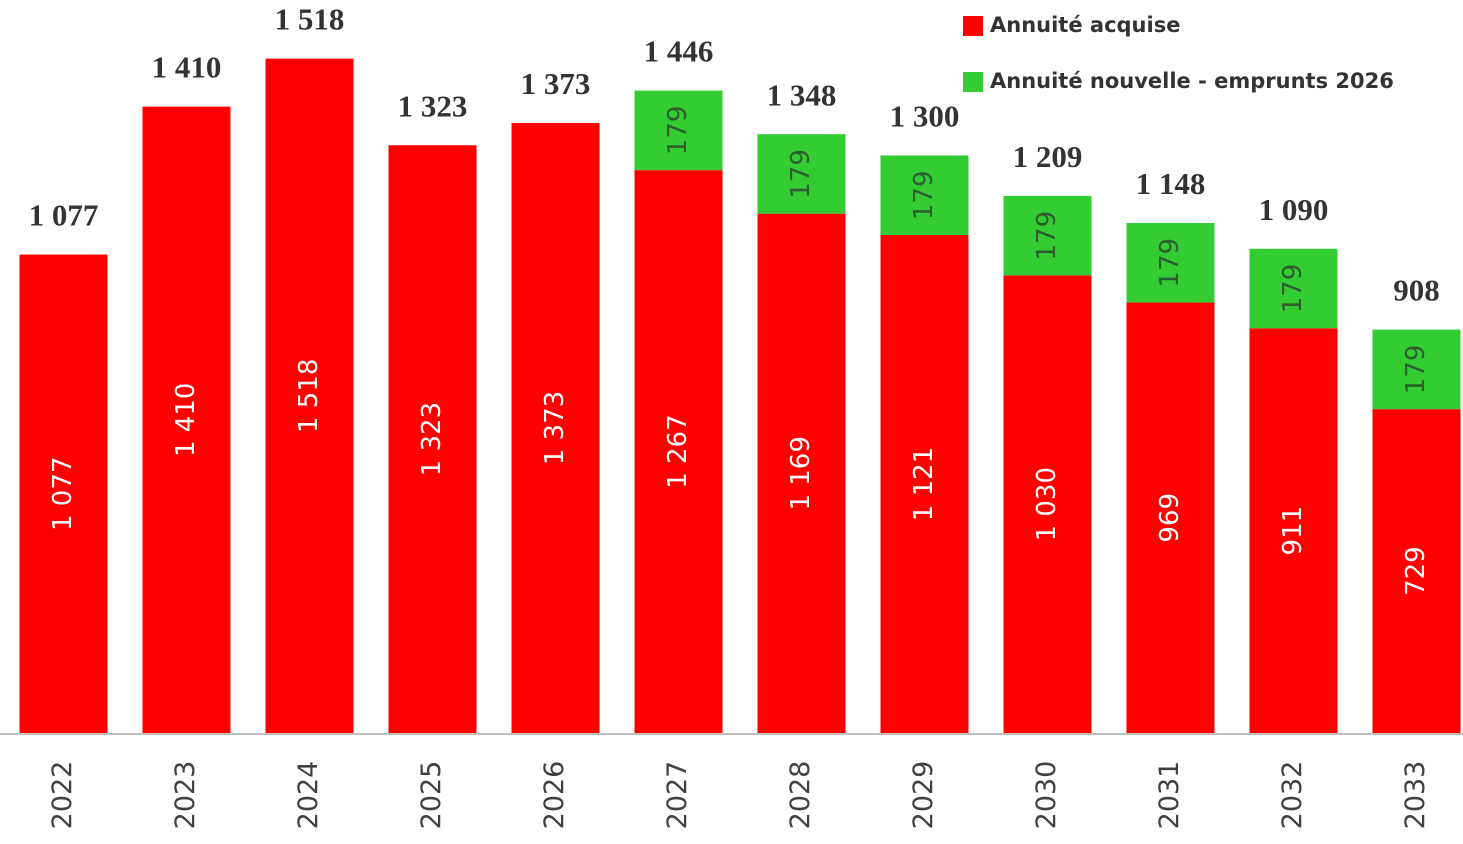 The height and width of the screenshot is (844, 1463). I want to click on value-label: 1 373, so click(555, 428).